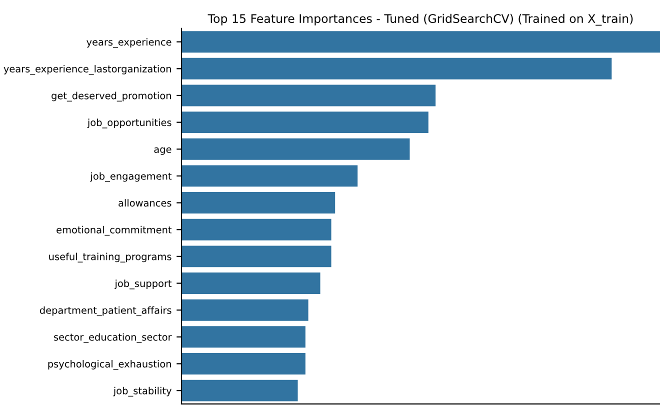 The image size is (660, 406). What do you see at coordinates (111, 97) in the screenshot?
I see `y-tick-label: get_deserved_promotion` at bounding box center [111, 97].